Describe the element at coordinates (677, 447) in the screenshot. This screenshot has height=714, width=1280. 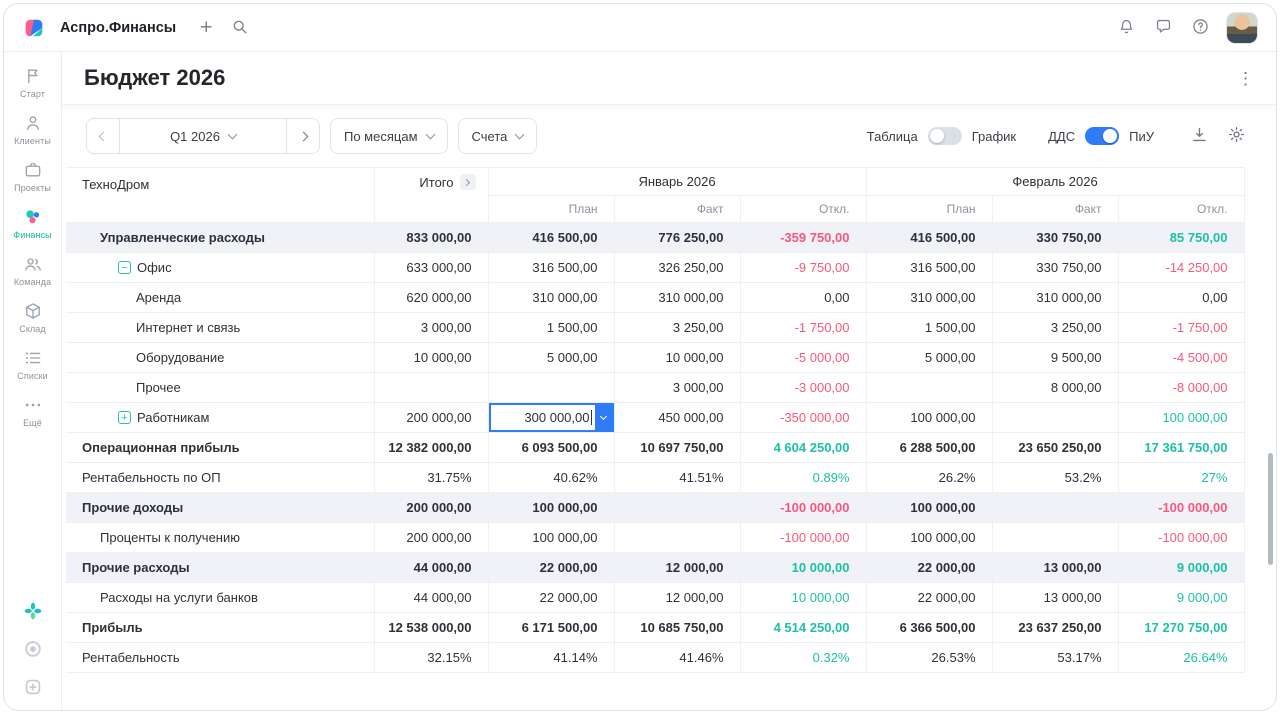
I see `budget-cell: 10 697 750,00` at that location.